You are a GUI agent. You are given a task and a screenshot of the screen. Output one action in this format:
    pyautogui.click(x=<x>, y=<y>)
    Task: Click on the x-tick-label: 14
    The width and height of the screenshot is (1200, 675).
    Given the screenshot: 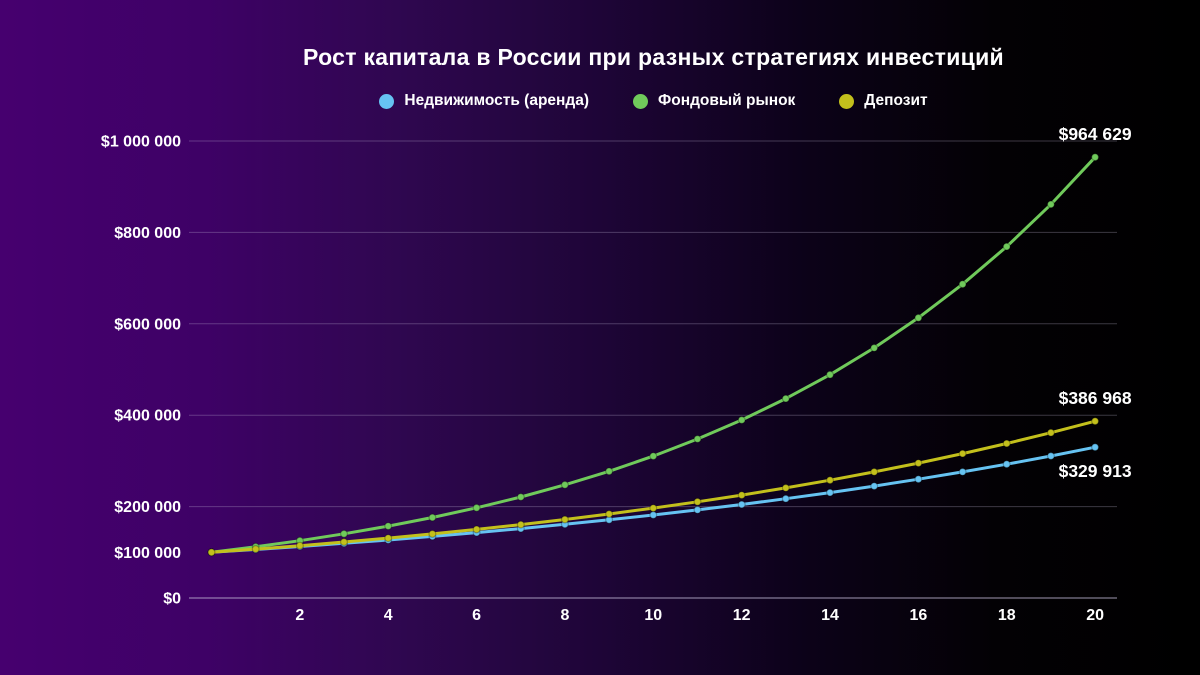 What is the action you would take?
    pyautogui.click(x=830, y=615)
    